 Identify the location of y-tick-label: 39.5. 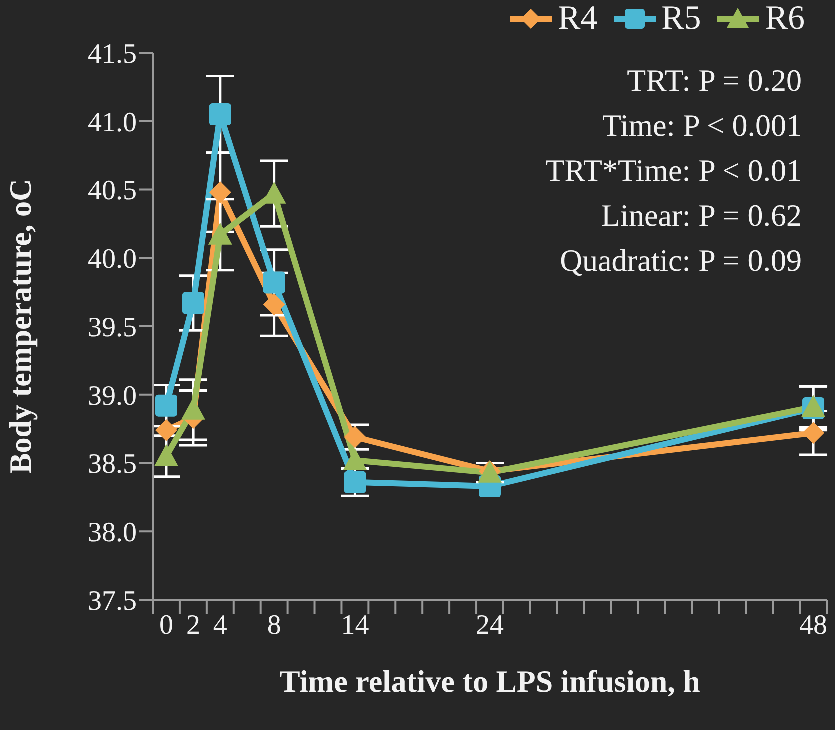
(112, 328).